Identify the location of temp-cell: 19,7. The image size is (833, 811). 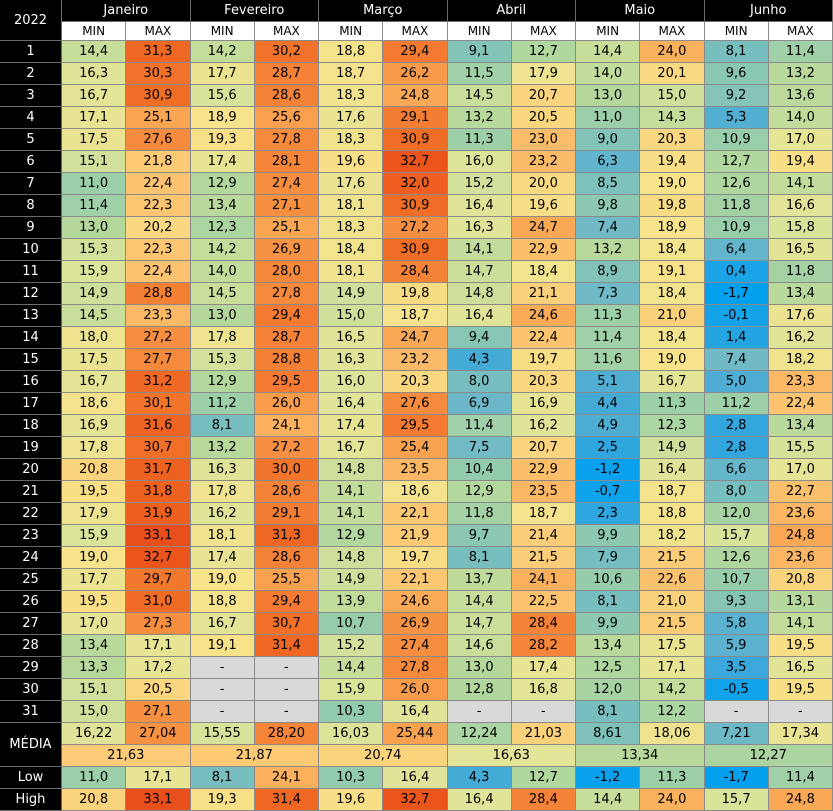
(543, 360).